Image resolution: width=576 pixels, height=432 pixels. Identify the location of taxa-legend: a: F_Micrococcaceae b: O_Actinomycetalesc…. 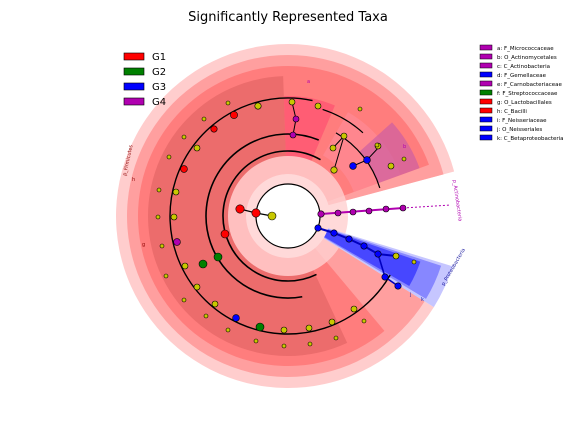
(521, 93).